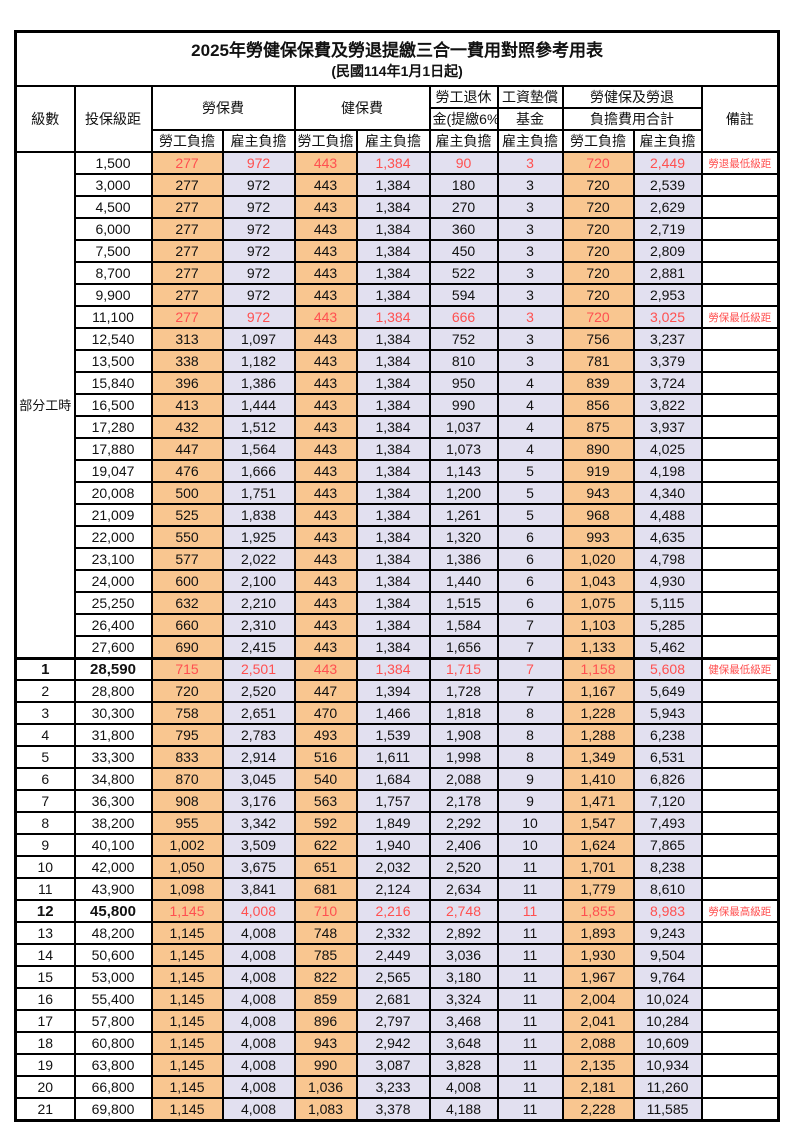 This screenshot has width=791, height=1122. I want to click on value-cell: 1,512, so click(258, 427).